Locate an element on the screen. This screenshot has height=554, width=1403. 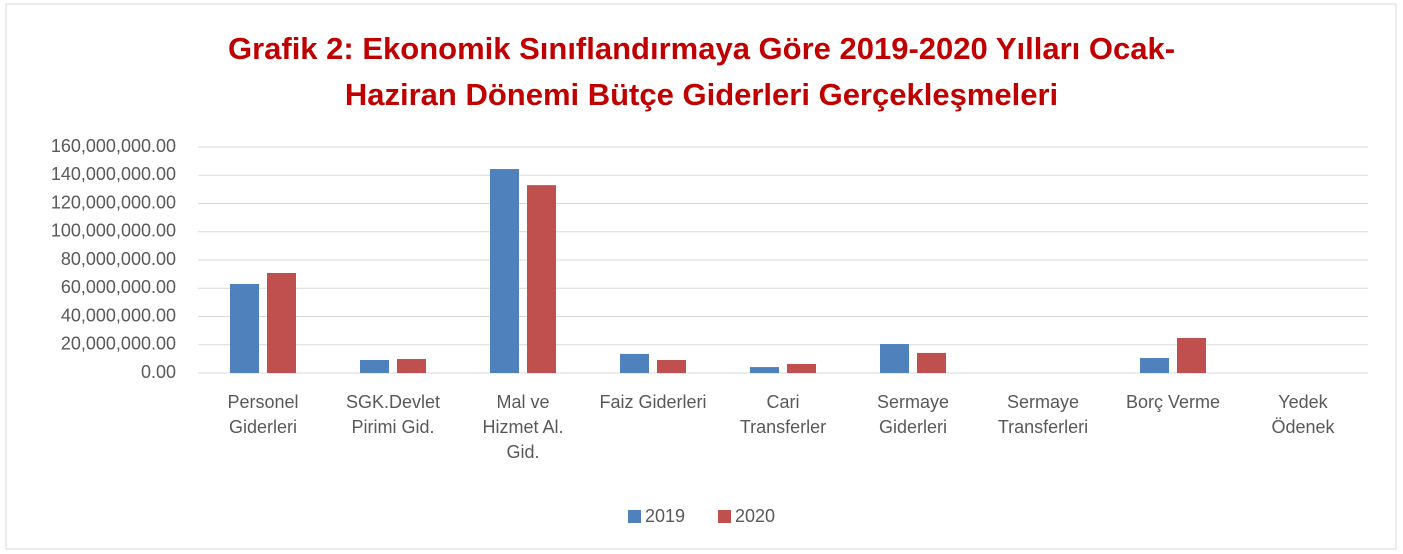
y-tick-label: 160,000,000.00 is located at coordinates (113, 146).